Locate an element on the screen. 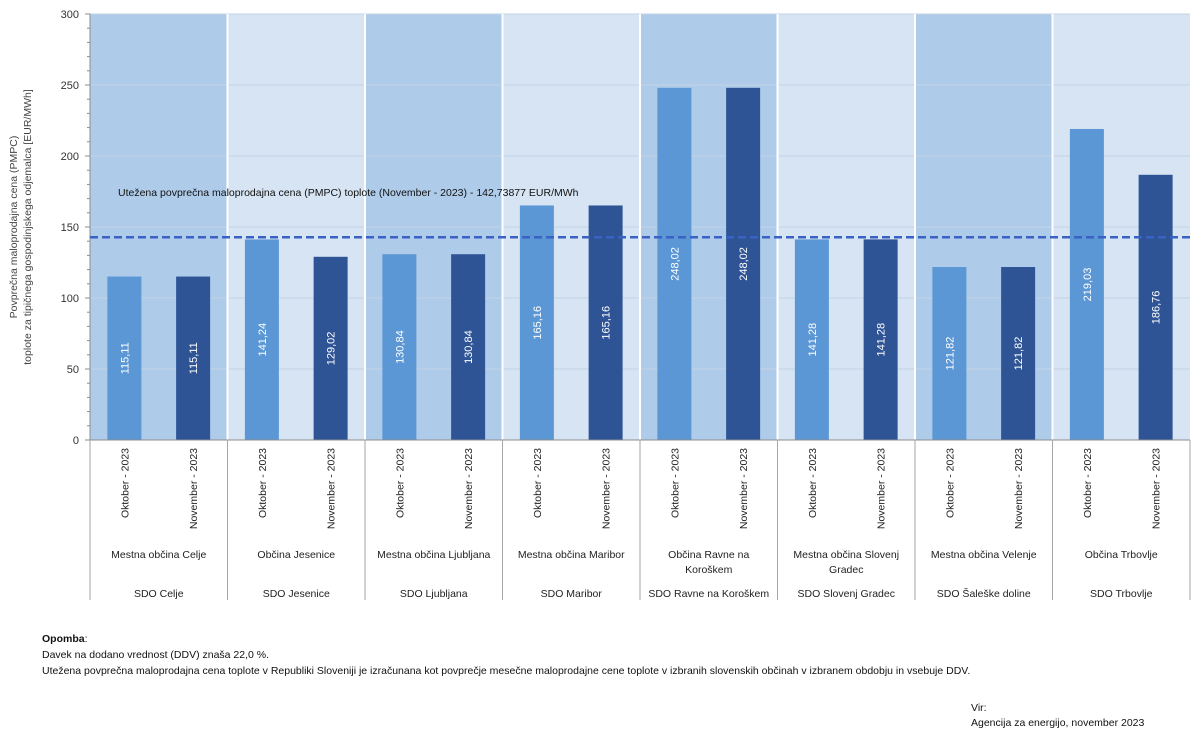  municipality-label: Mestna občina Maribor is located at coordinates (571, 555).